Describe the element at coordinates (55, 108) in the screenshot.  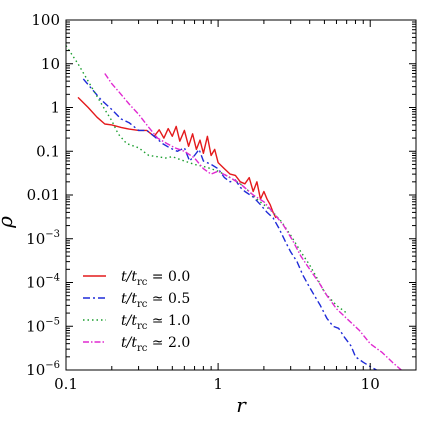
I see `y-tick-label: 1` at that location.